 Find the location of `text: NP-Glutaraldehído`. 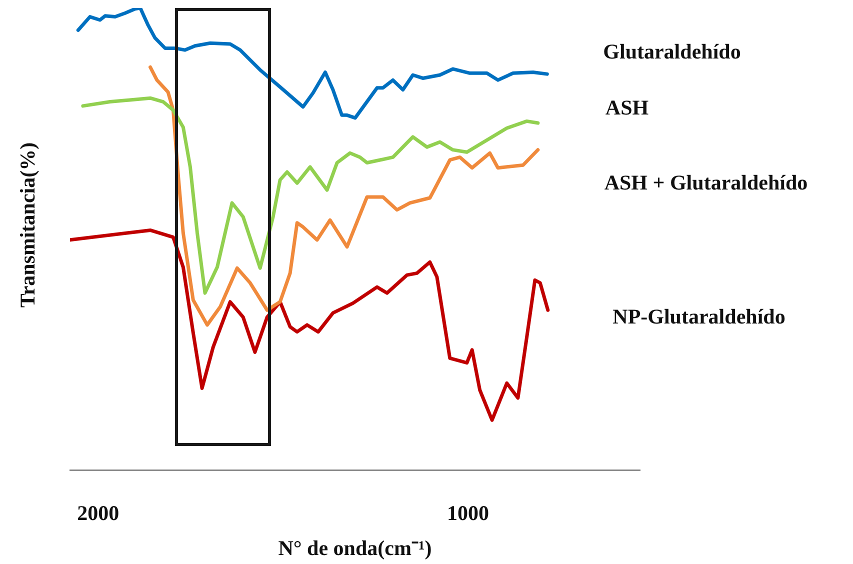

text: NP-Glutaraldehído is located at coordinates (699, 317).